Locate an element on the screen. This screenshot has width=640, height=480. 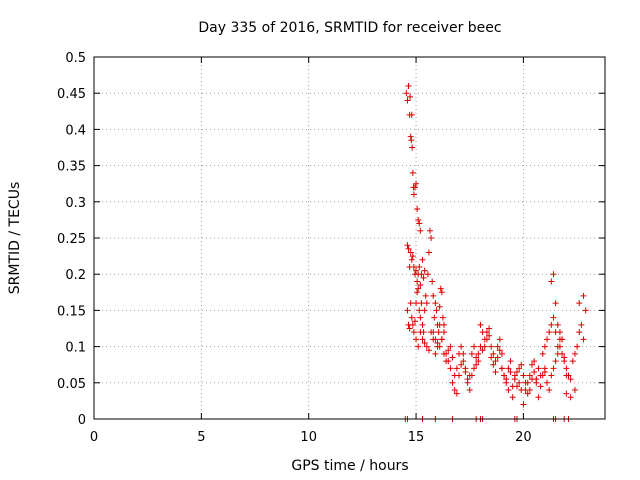
y-tick-label: 0.45 is located at coordinates (71, 94).